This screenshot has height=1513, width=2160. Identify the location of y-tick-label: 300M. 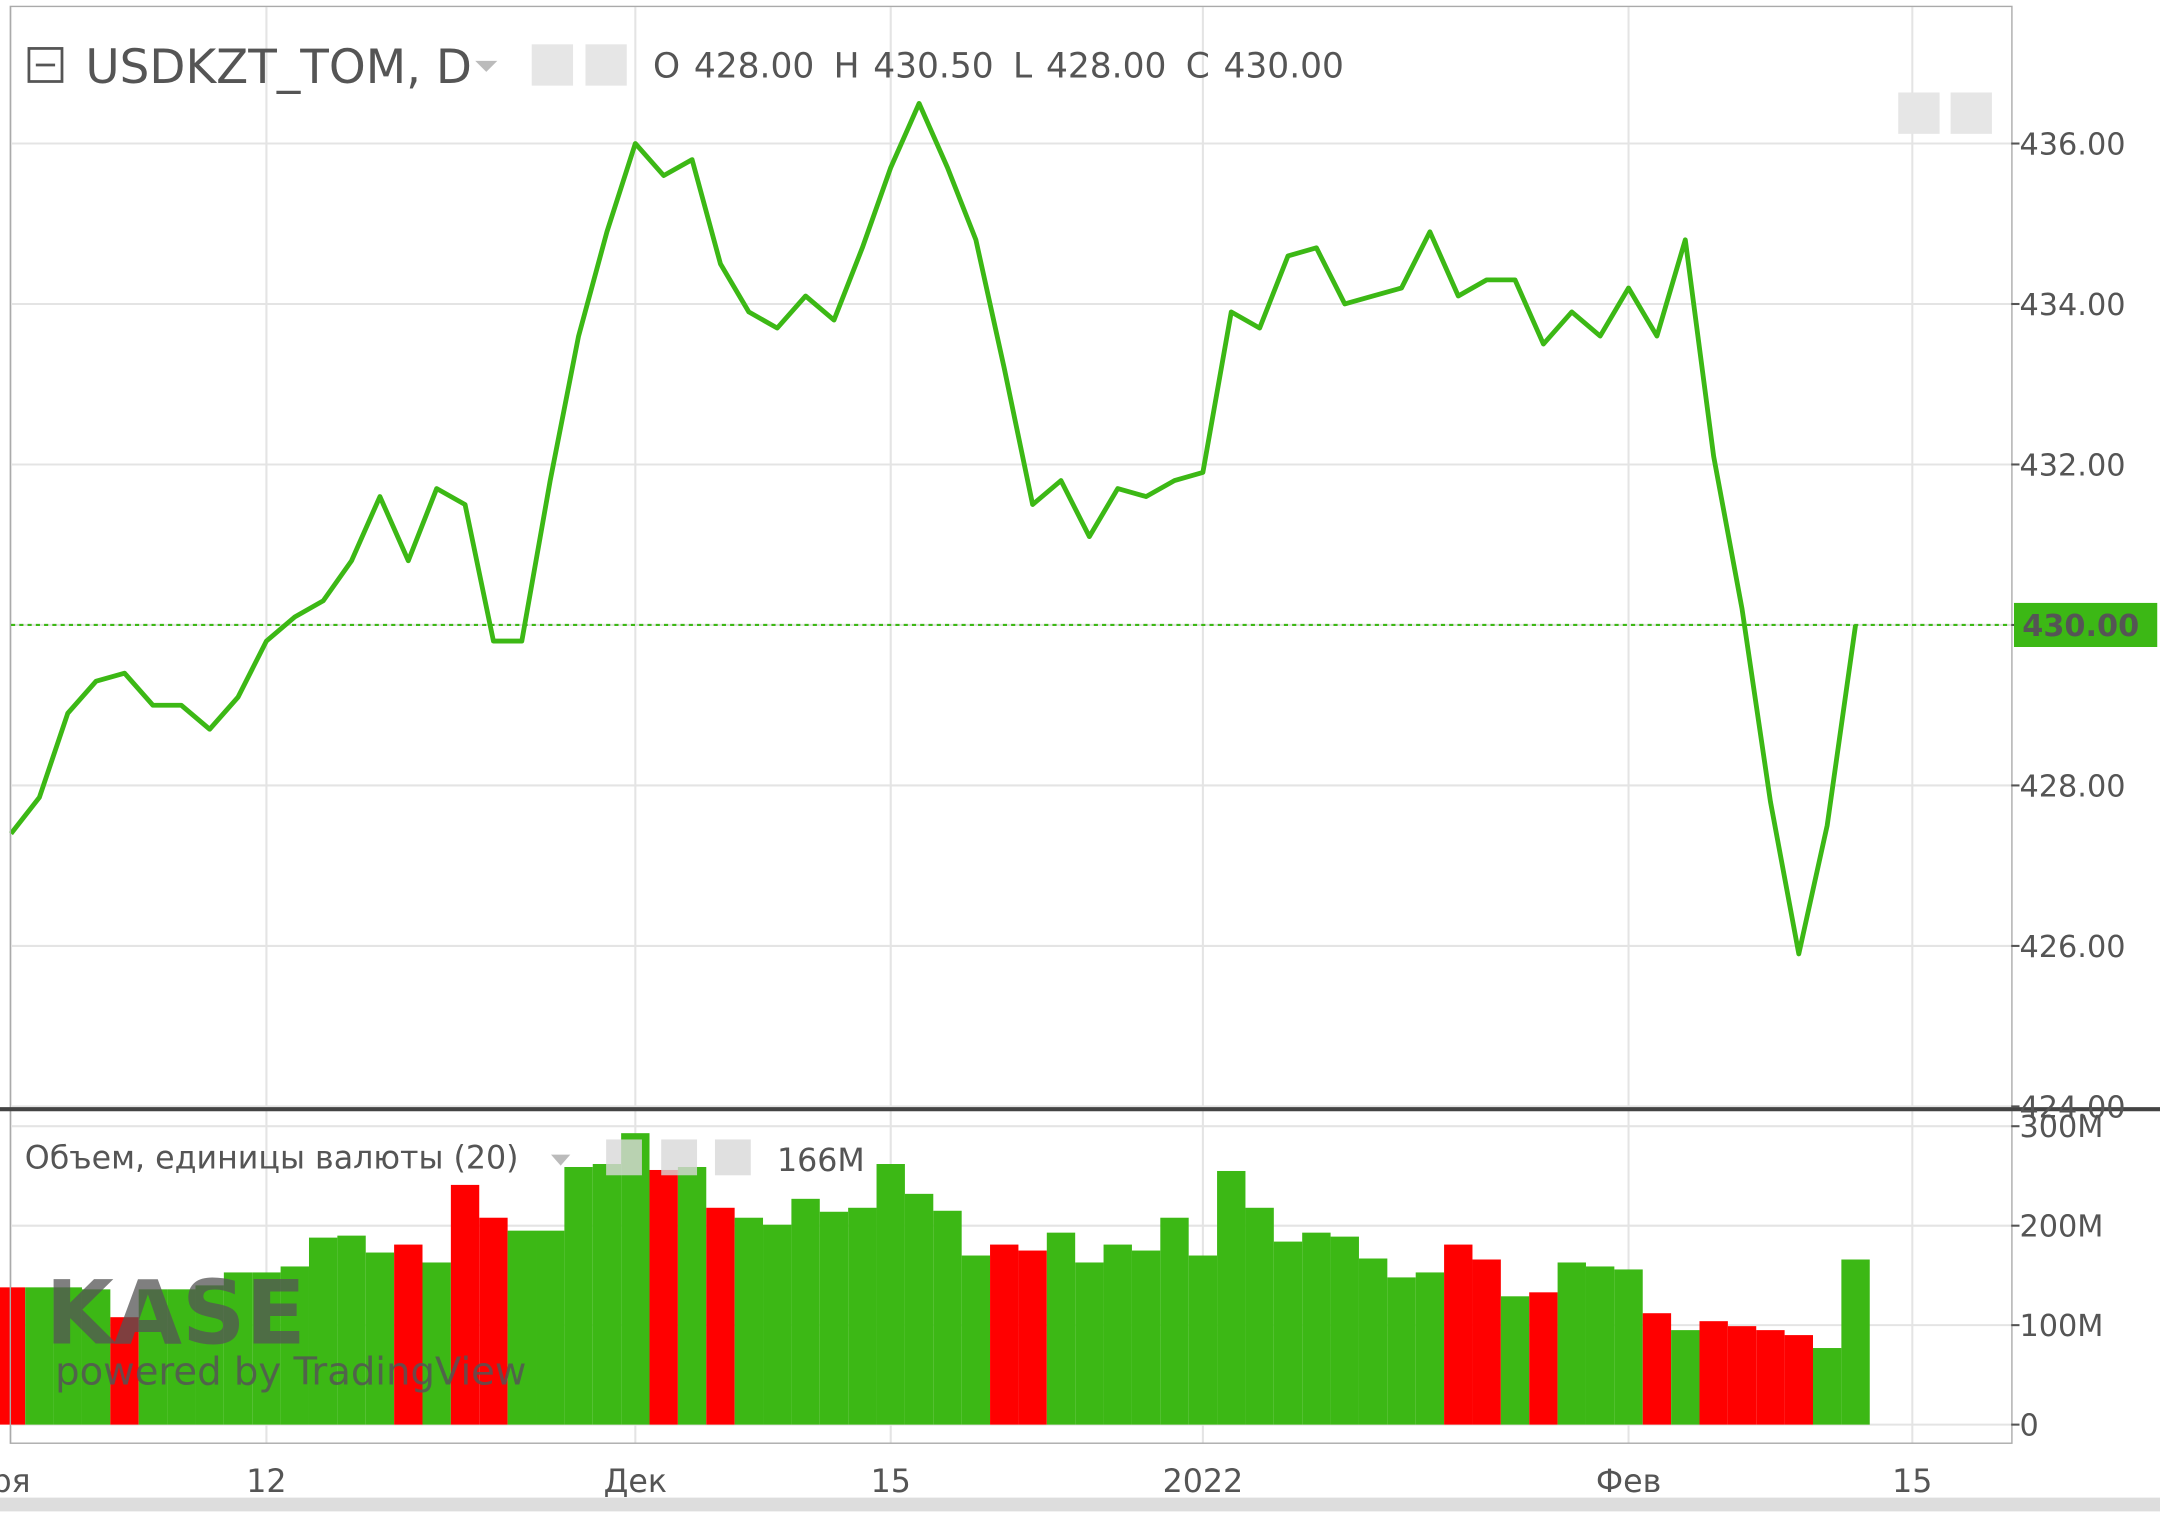
(2061, 1127).